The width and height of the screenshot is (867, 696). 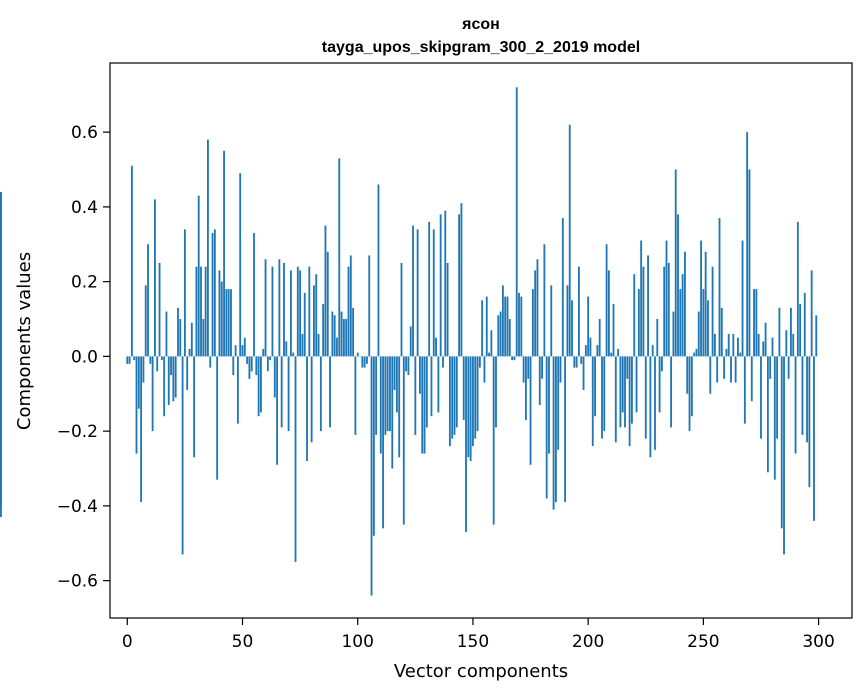 I want to click on y-tick-label: −0.2, so click(x=77, y=432).